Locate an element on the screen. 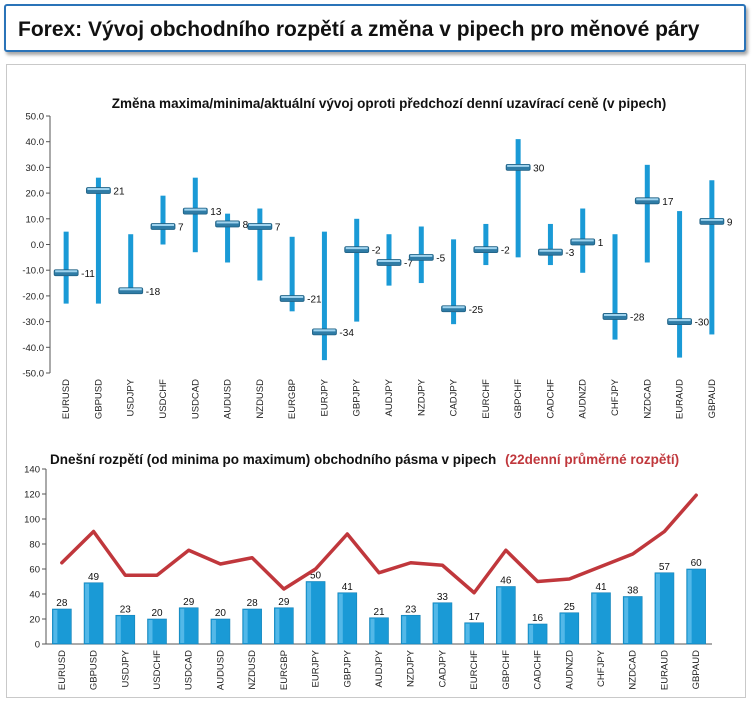  y-tick-label: -20.0 is located at coordinates (33, 296).